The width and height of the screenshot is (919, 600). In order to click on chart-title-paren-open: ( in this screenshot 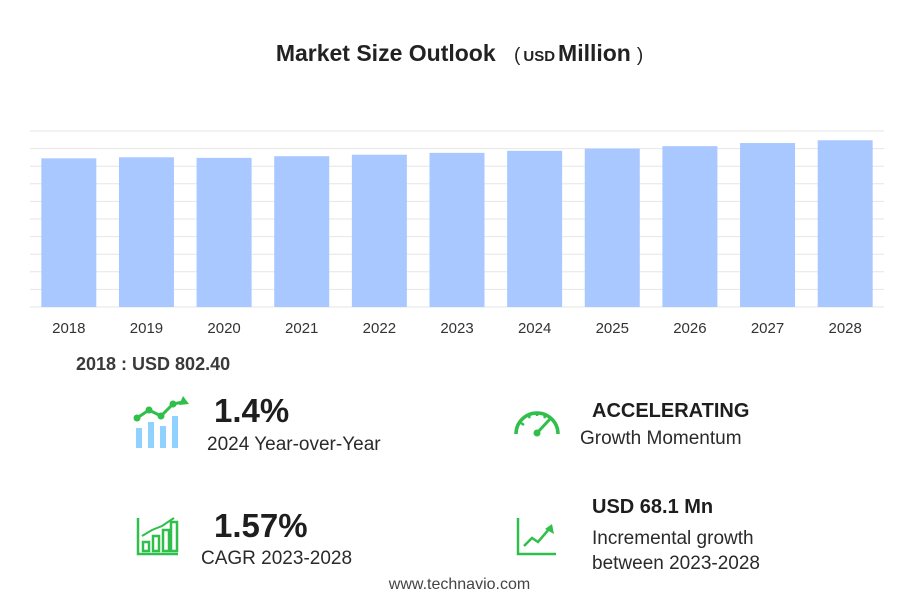, I will do `click(517, 55)`.